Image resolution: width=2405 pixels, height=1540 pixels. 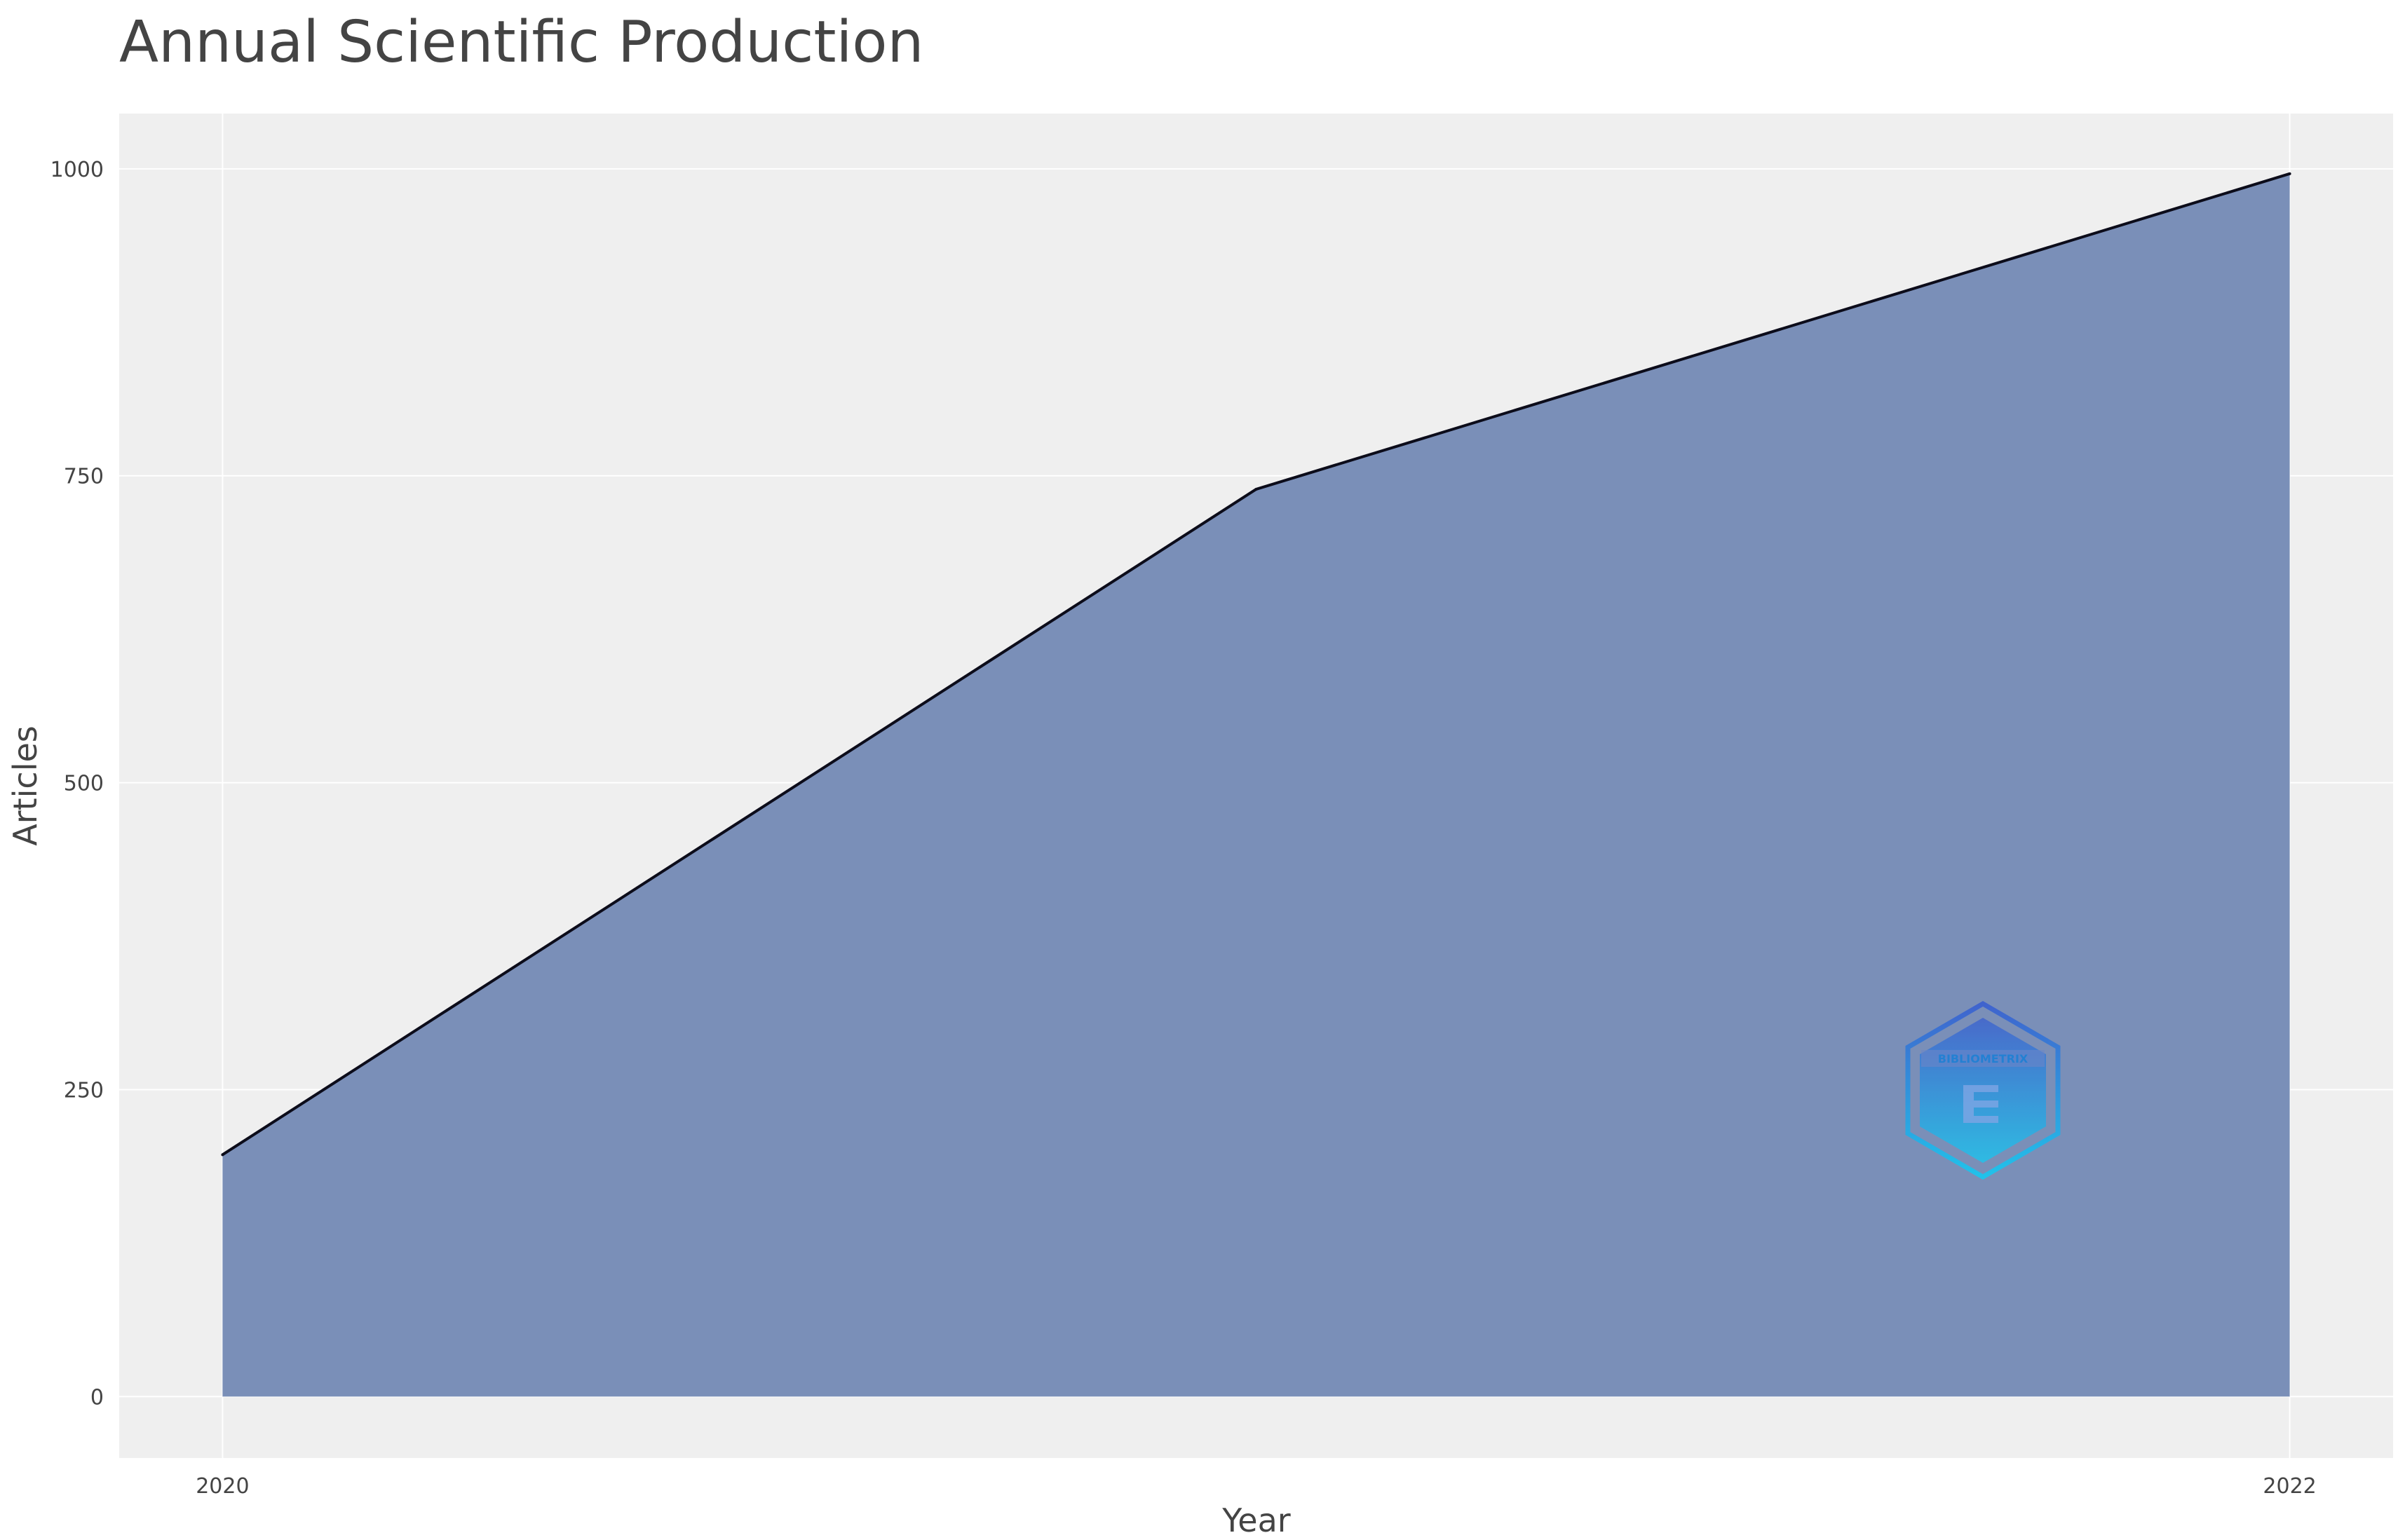 What do you see at coordinates (1255, 1520) in the screenshot?
I see `x-axis-title: Year` at bounding box center [1255, 1520].